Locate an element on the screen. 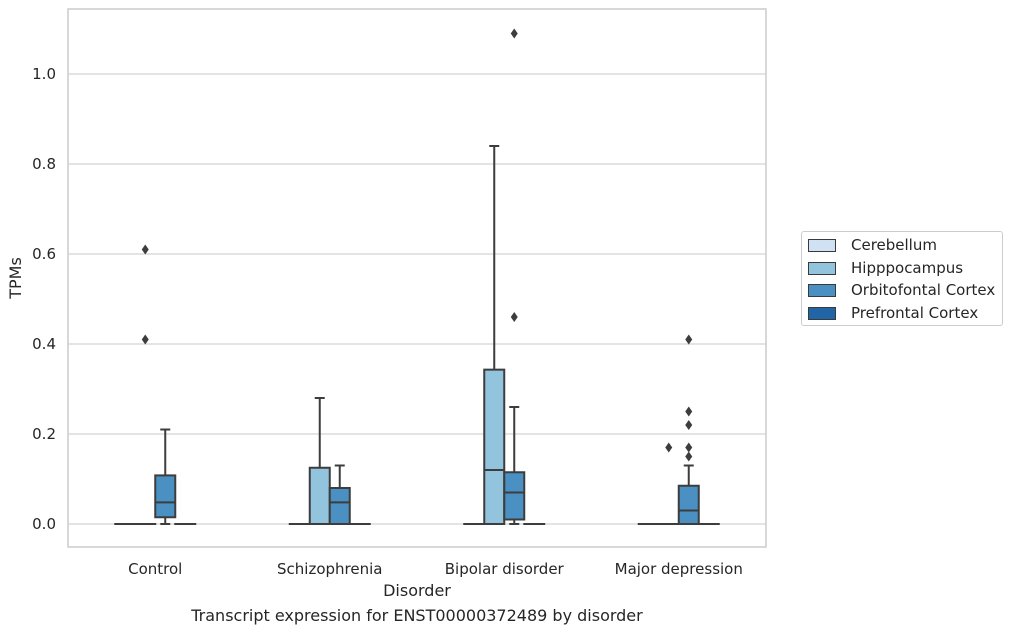 This screenshot has width=1014, height=634. legend-label: Prefrontal Cortex is located at coordinates (915, 313).